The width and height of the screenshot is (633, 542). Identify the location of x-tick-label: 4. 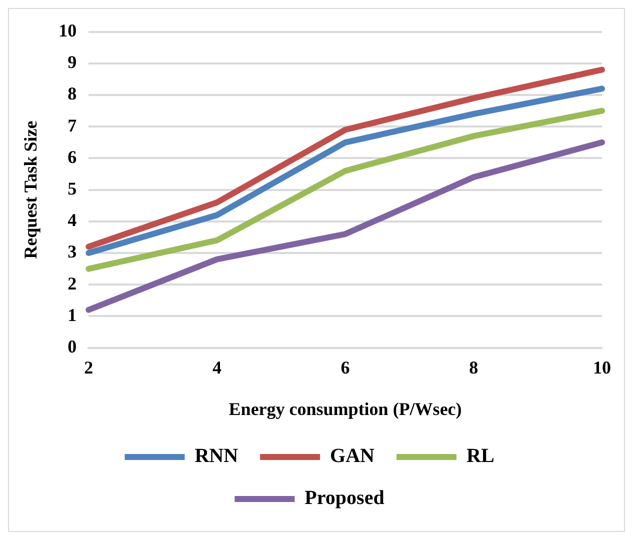
(217, 367).